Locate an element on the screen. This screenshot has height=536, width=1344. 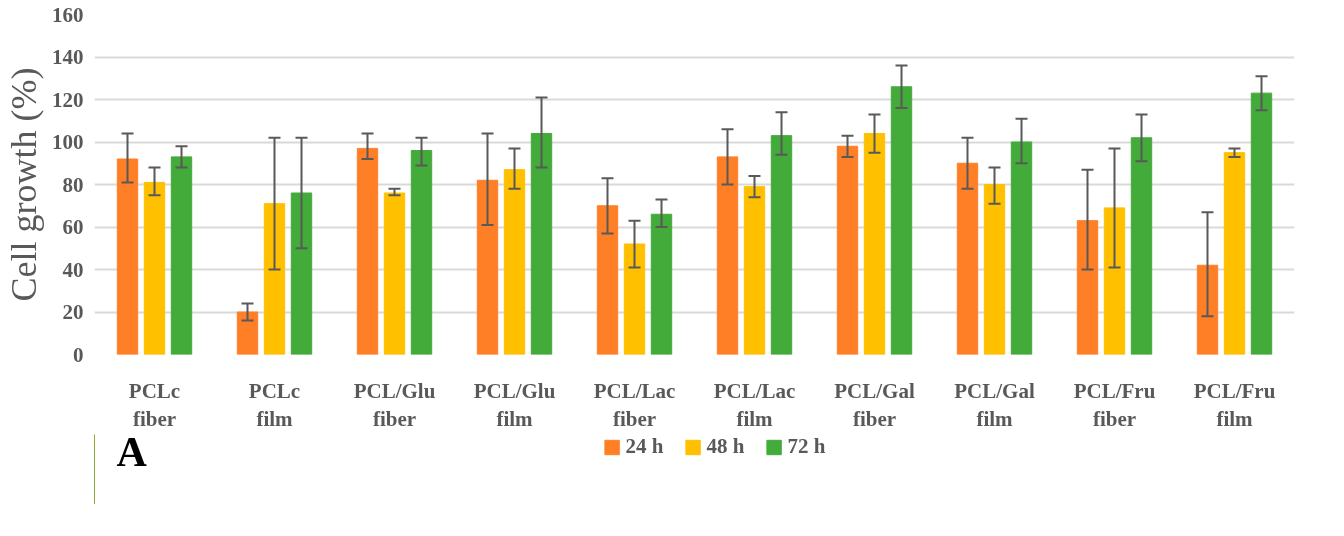
x-tick-label: PCL/Fru film is located at coordinates (1234, 405).